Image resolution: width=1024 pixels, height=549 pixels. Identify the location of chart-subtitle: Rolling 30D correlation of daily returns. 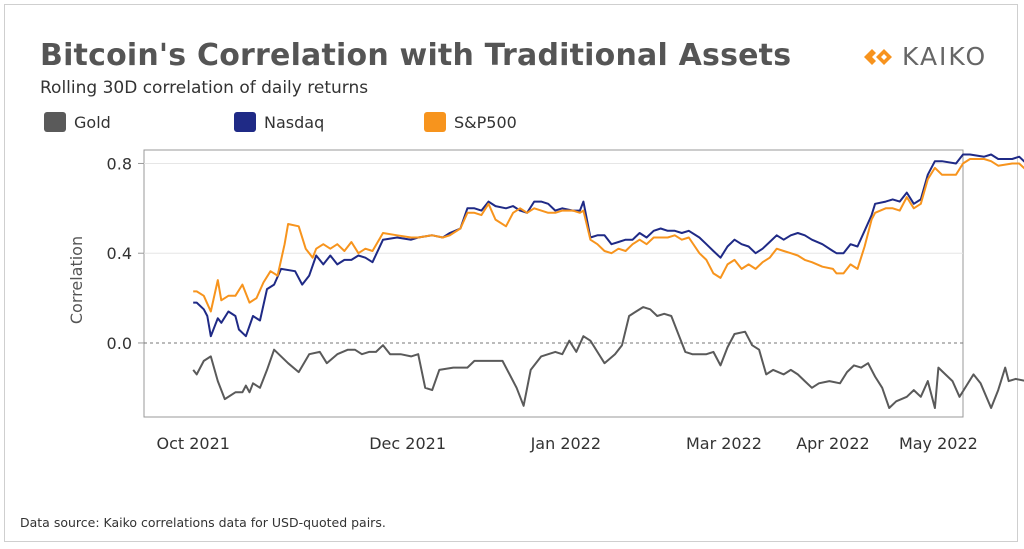
(204, 88).